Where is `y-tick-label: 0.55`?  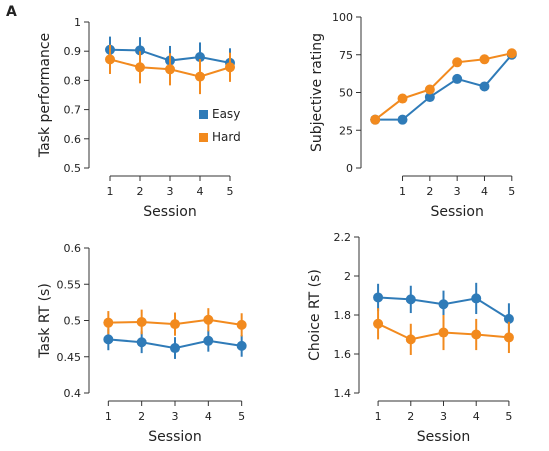
y-tick-label: 0.55 is located at coordinates (69, 284).